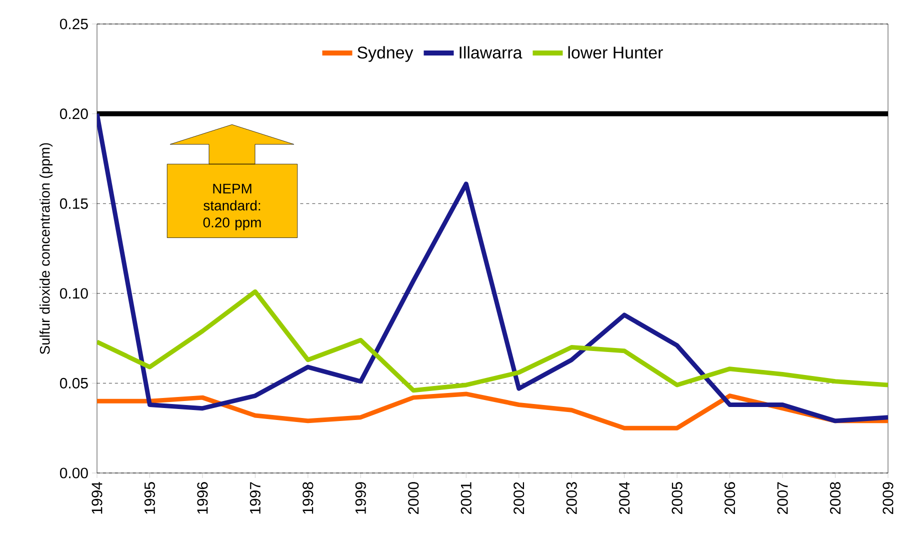  What do you see at coordinates (360, 498) in the screenshot?
I see `x-tick-label: 1999` at bounding box center [360, 498].